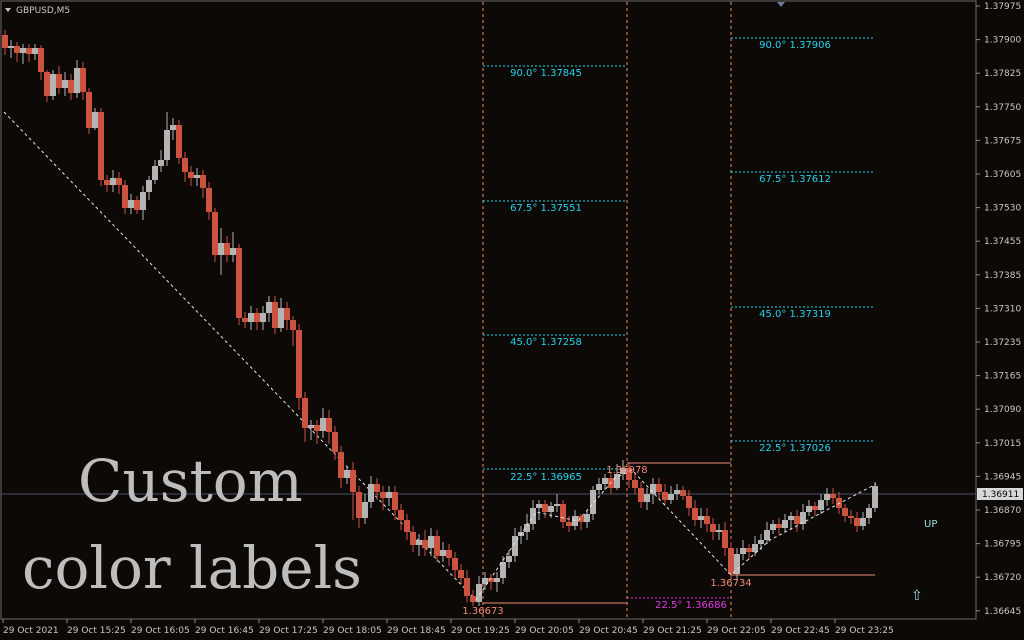 The width and height of the screenshot is (1024, 640). Describe the element at coordinates (795, 314) in the screenshot. I see `level-label: 45.0° 1.37319` at that location.